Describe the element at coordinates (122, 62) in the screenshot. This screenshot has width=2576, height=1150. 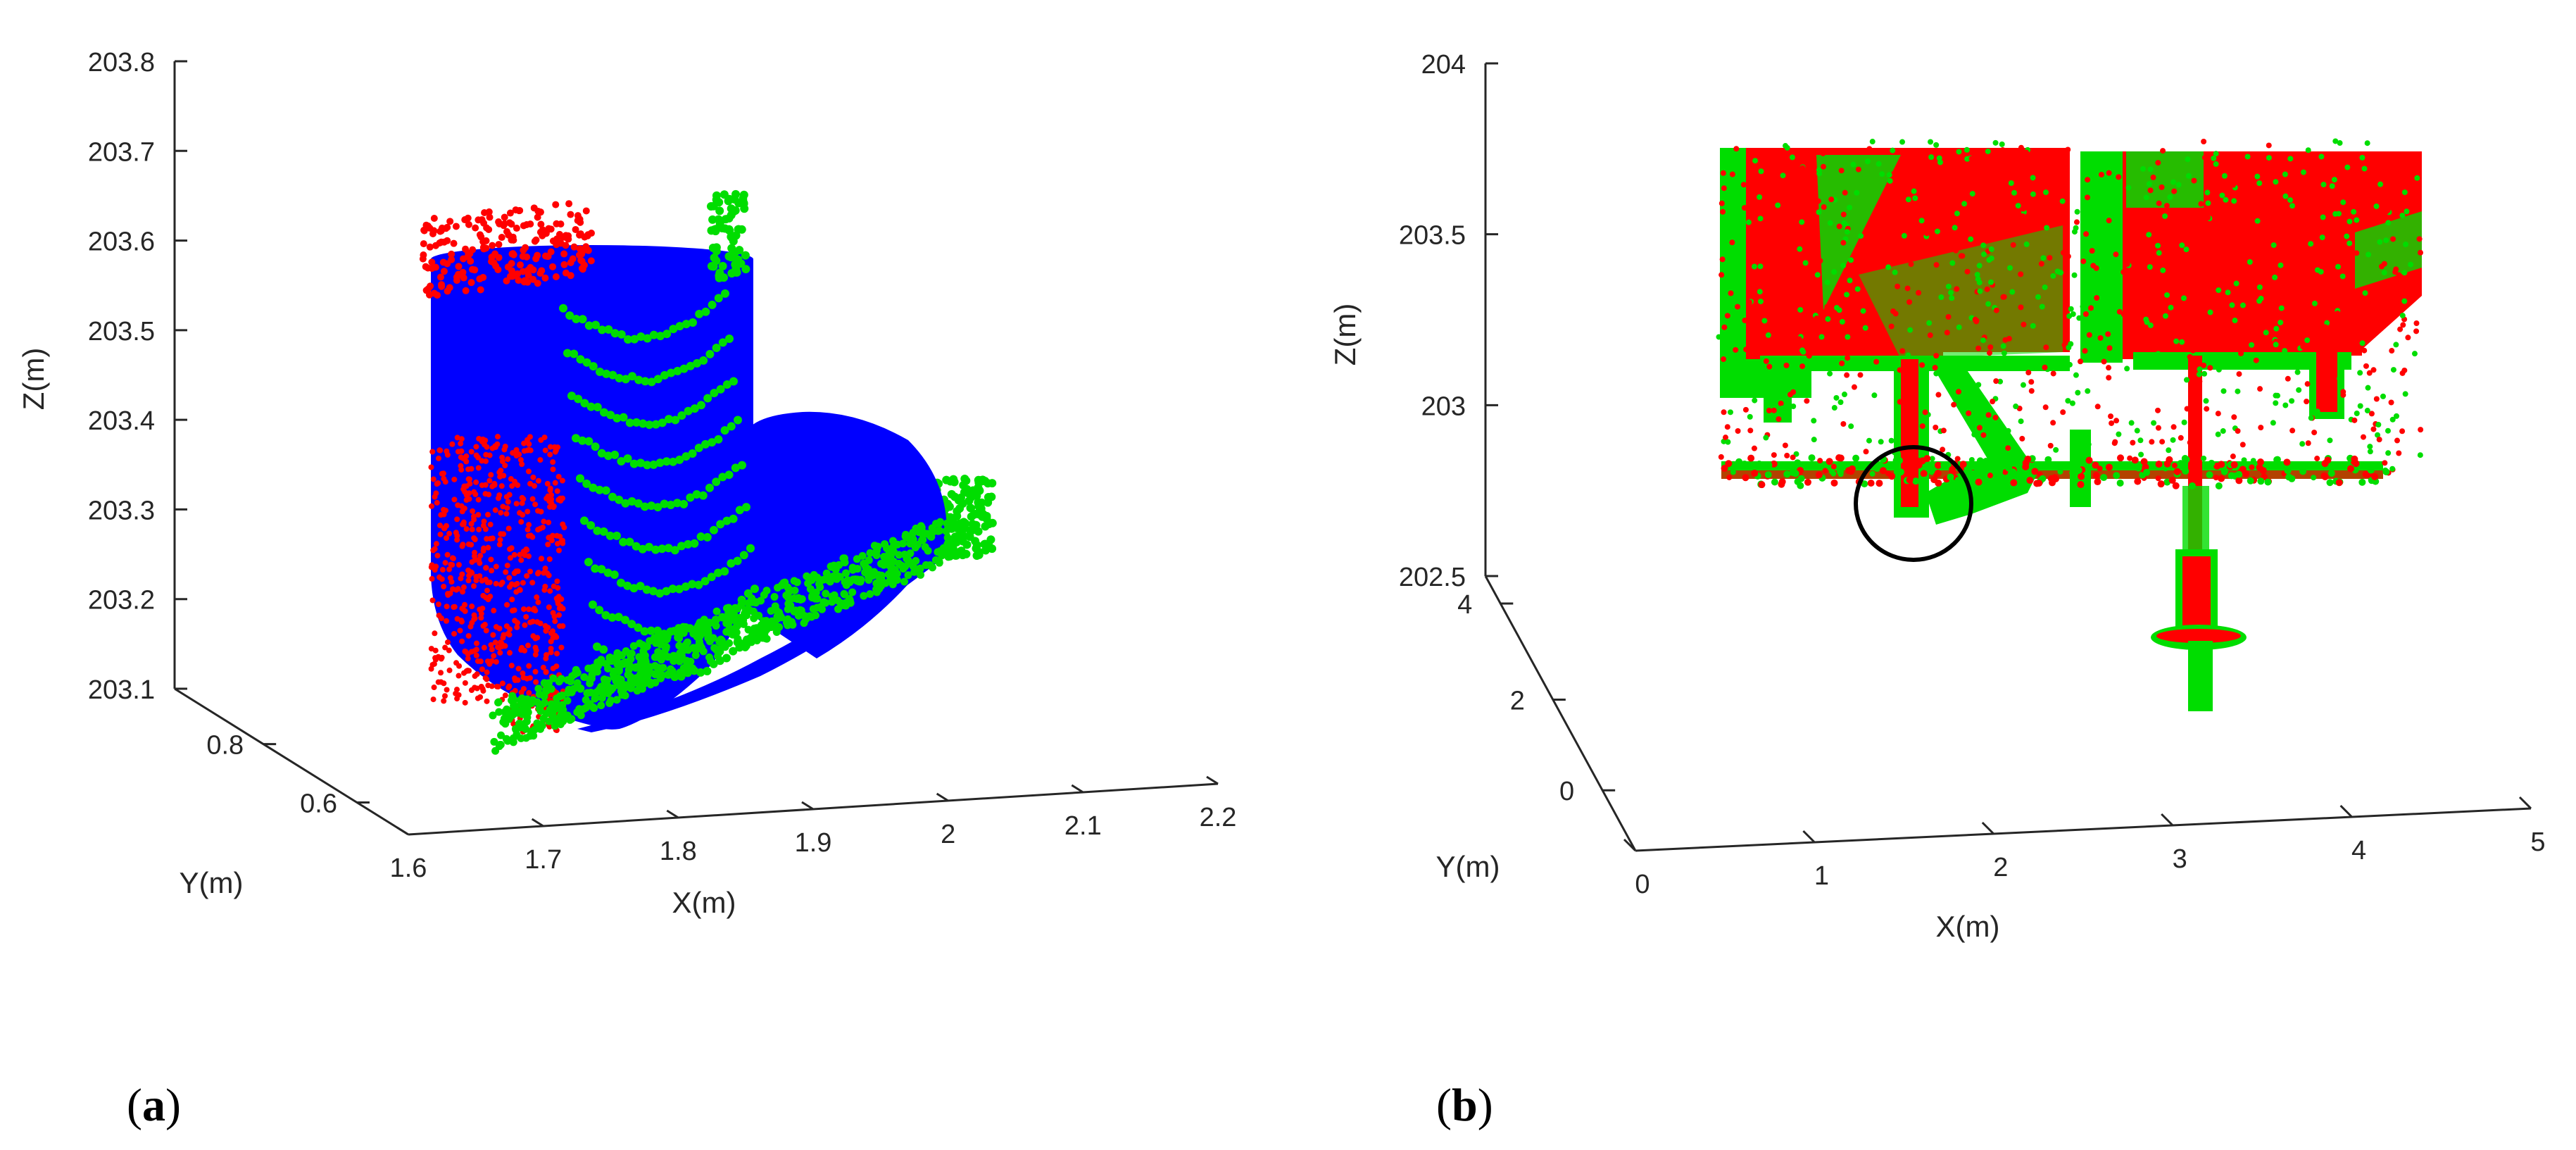
I see `panel-a-z-tick-label: 203.8` at that location.